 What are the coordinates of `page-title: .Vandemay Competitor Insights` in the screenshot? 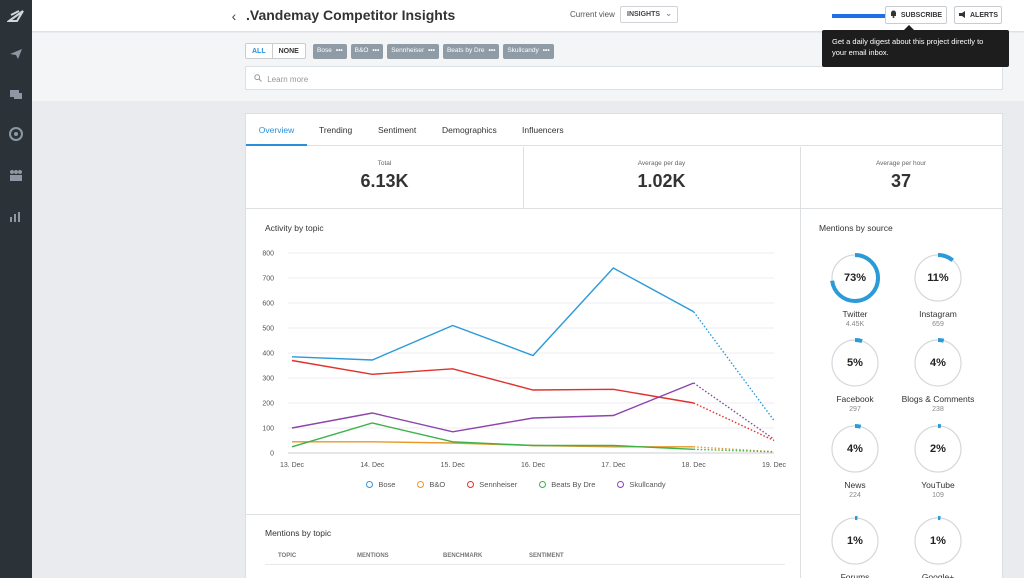 It's located at (351, 15).